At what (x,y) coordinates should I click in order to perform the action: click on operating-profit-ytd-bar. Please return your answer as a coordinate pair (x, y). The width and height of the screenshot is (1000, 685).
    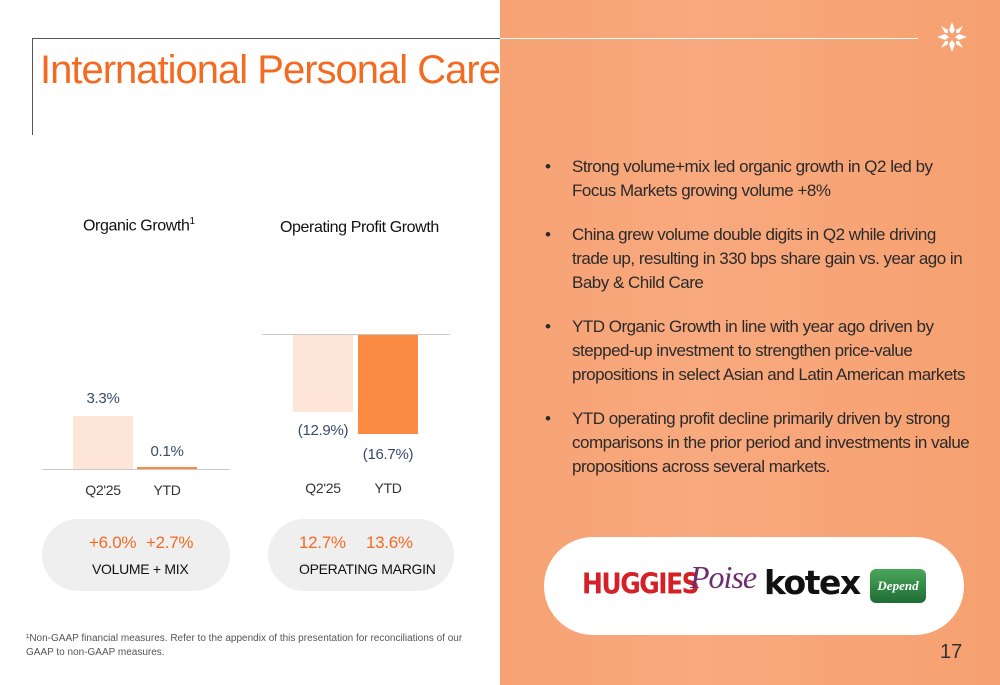
    Looking at the image, I should click on (388, 385).